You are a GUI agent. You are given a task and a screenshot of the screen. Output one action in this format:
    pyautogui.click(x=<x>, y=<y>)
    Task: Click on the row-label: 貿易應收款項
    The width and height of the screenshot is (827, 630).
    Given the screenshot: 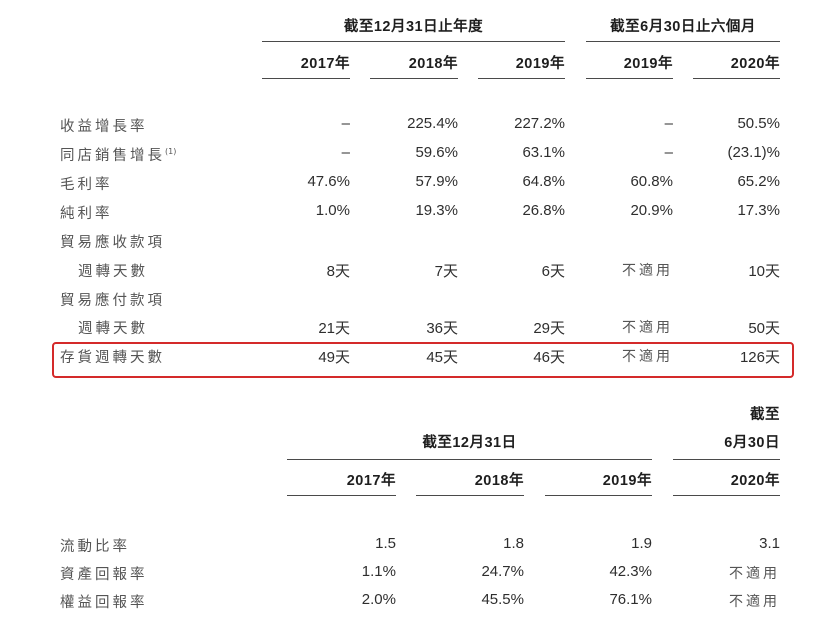 What is the action you would take?
    pyautogui.click(x=112, y=243)
    